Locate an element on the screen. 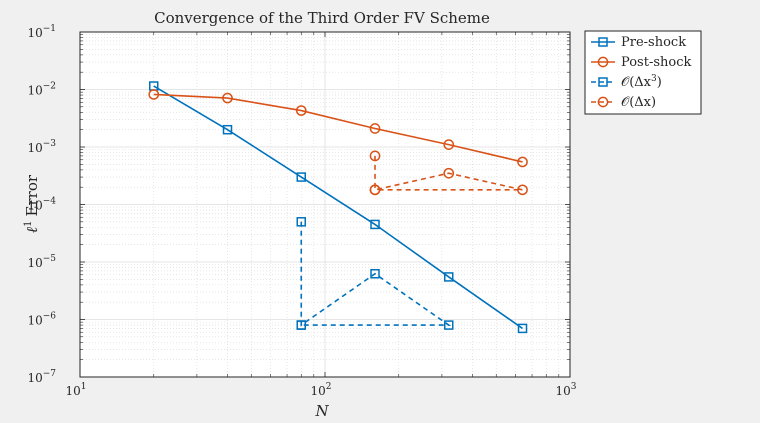  legend-label-third-order-sup: 3 is located at coordinates (654, 79).